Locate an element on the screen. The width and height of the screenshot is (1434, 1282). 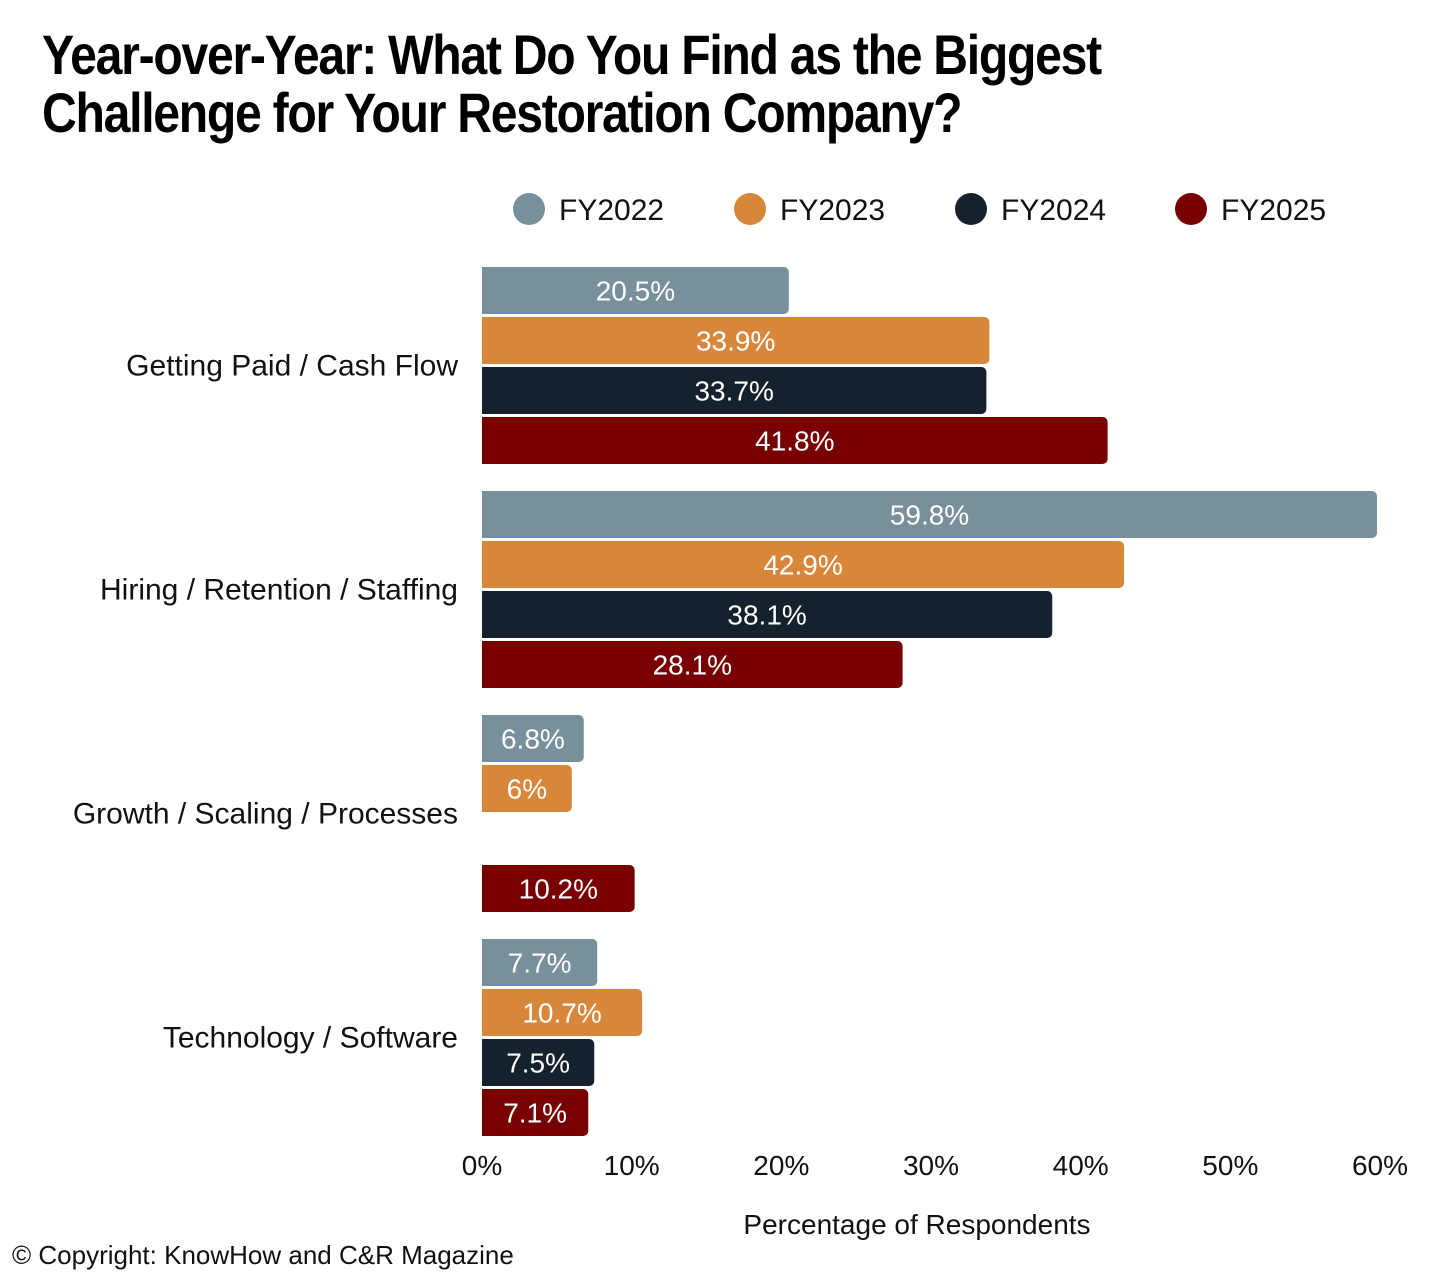
x-tick-label: 50% is located at coordinates (1230, 1165).